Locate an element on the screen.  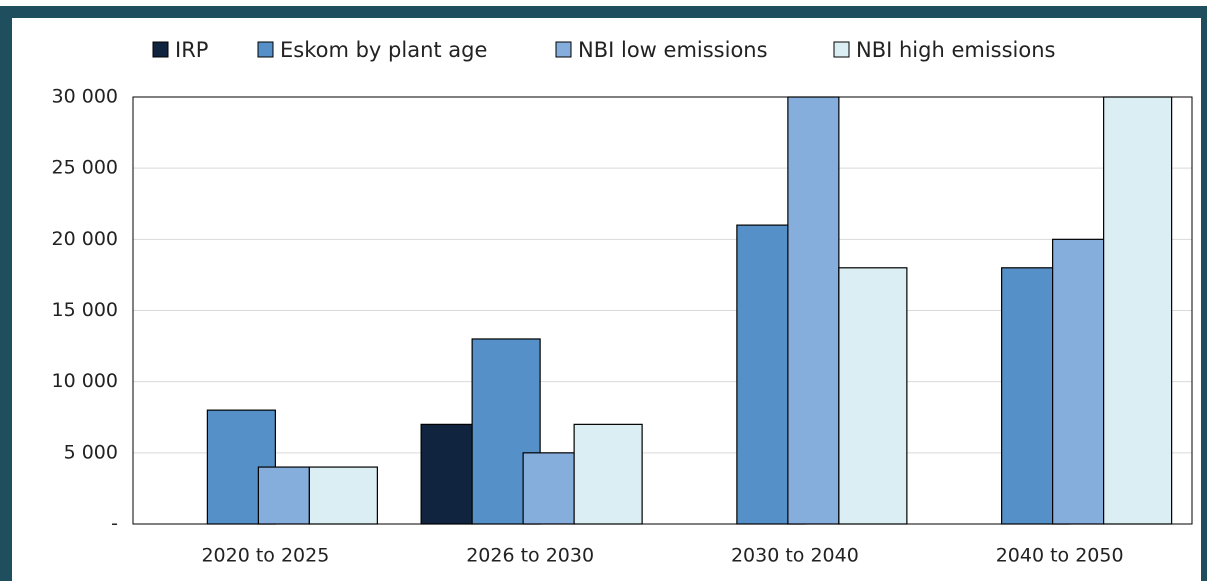
x-tick-label: 2020 to 2025 is located at coordinates (265, 556).